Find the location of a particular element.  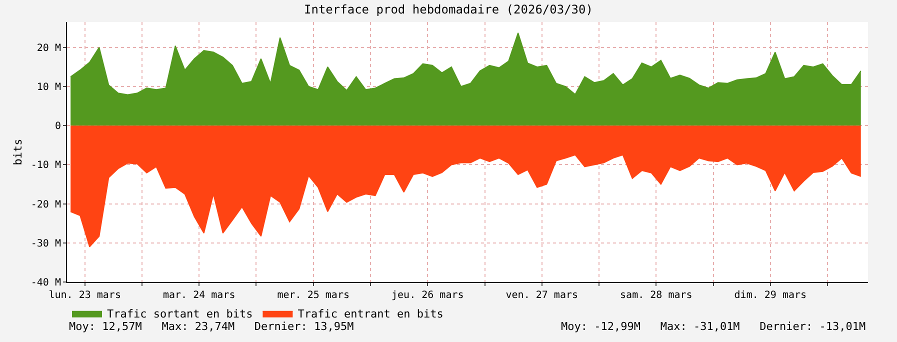

x-tick-label: dim. 29 mars is located at coordinates (770, 295).